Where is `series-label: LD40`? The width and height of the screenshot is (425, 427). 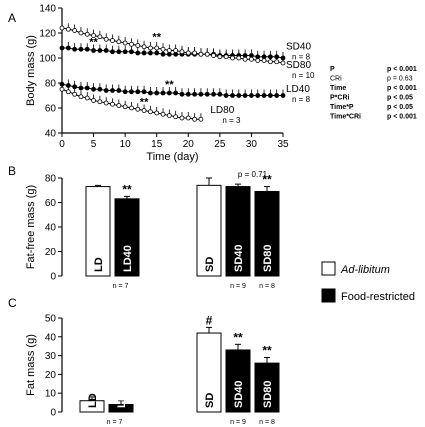 series-label: LD40 is located at coordinates (298, 89).